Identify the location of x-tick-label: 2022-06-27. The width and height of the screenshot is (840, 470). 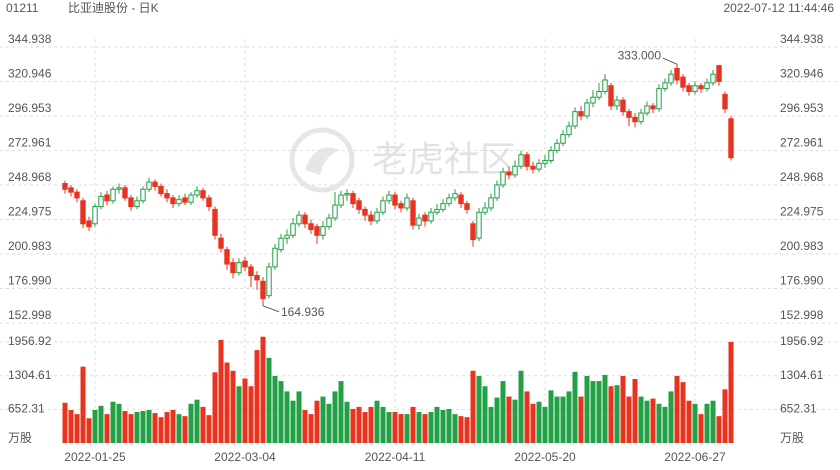
(695, 457).